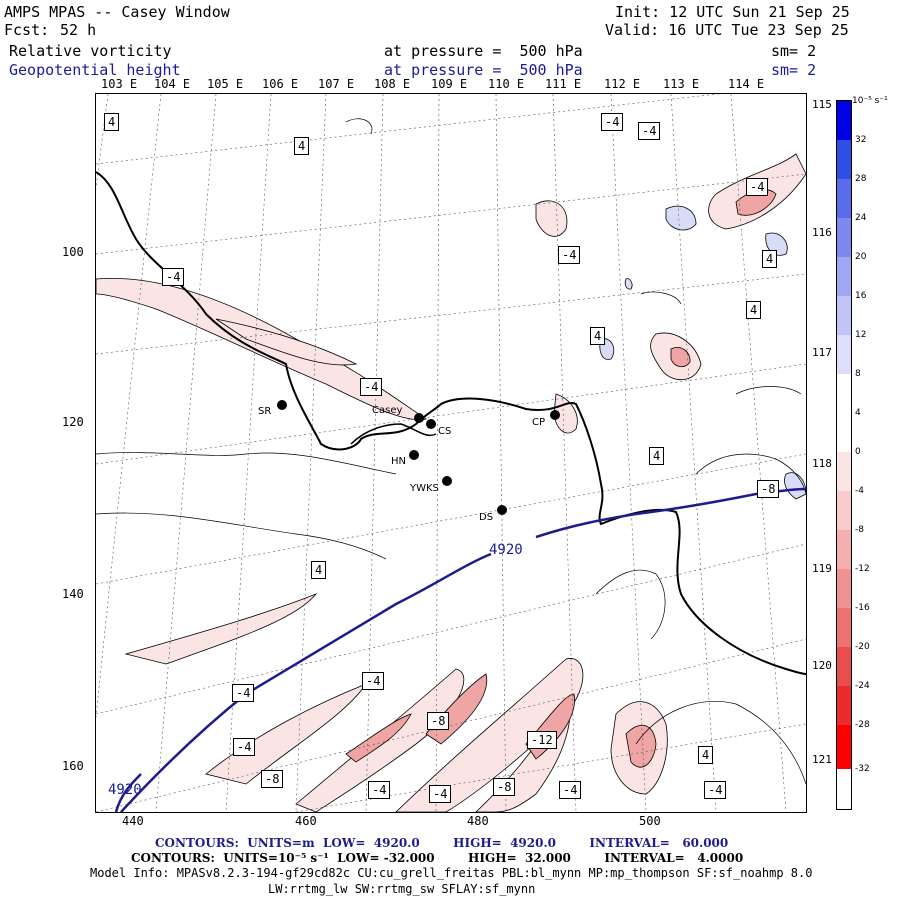 The height and width of the screenshot is (900, 900). Describe the element at coordinates (483, 70) in the screenshot. I see `field2-pressure: at pressure = 500 hPa` at that location.